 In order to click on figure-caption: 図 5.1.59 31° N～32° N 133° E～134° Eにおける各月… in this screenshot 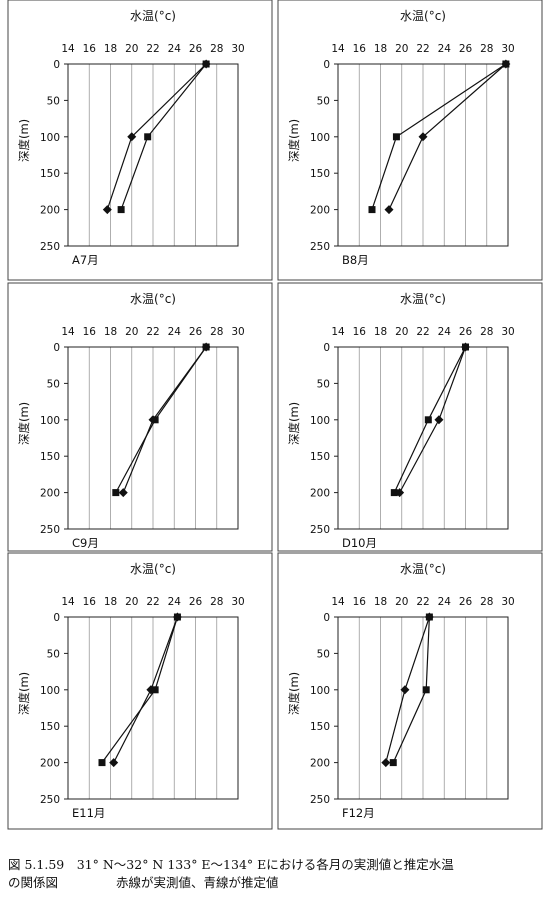, I will do `click(278, 874)`.